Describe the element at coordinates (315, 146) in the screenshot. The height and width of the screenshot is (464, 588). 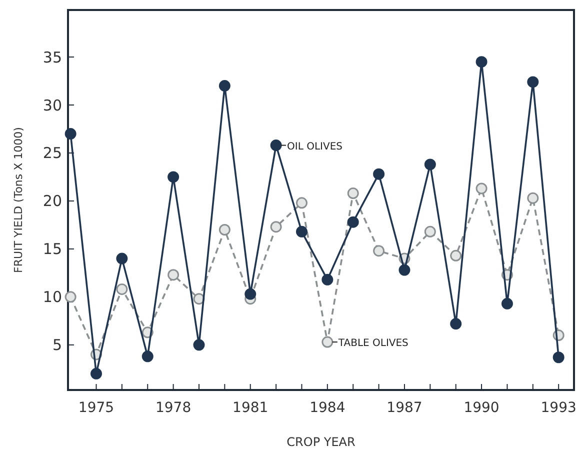
I see `series-label: OIL OLIVES` at that location.